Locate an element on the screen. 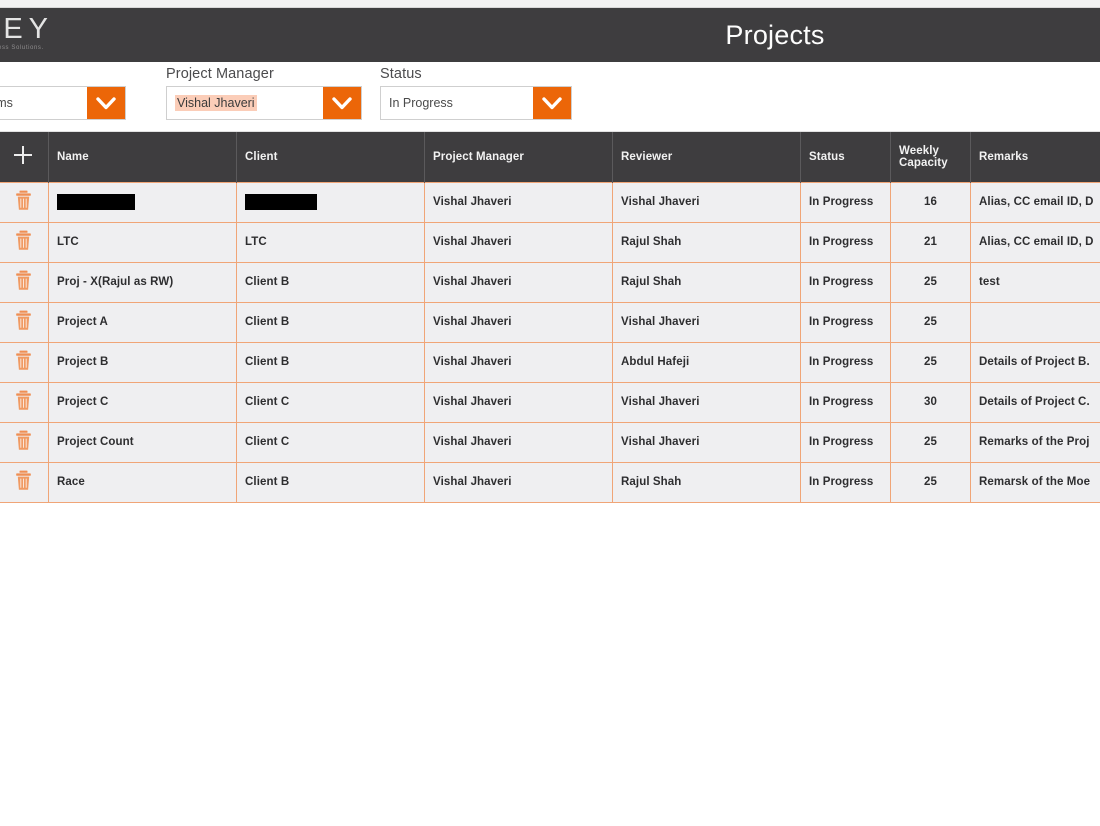  cell-name: Project C is located at coordinates (142, 402).